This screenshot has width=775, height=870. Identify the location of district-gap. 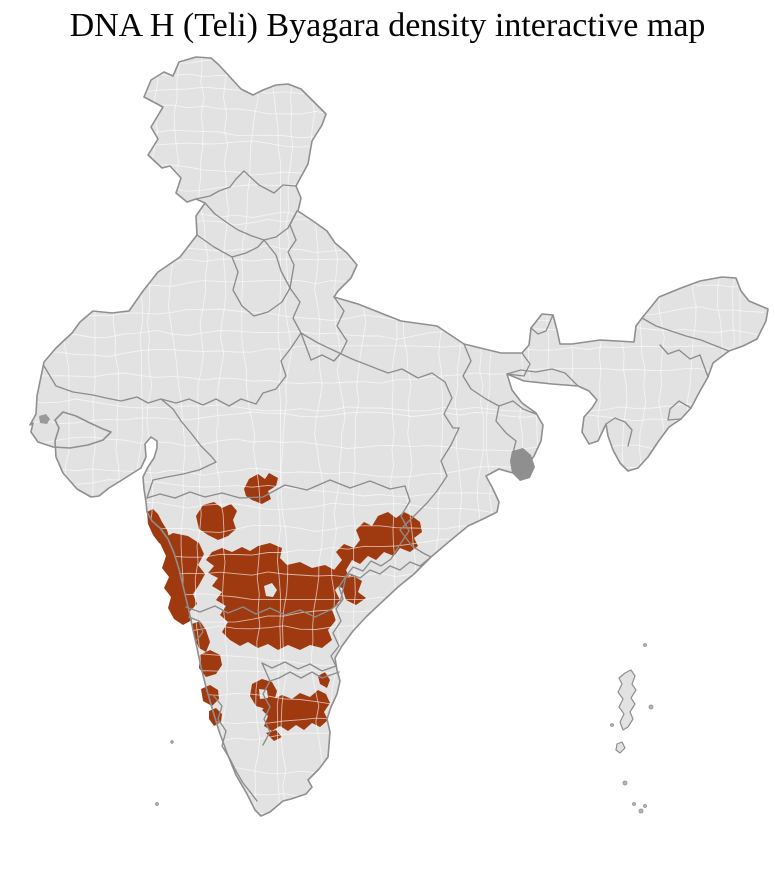
(270, 590).